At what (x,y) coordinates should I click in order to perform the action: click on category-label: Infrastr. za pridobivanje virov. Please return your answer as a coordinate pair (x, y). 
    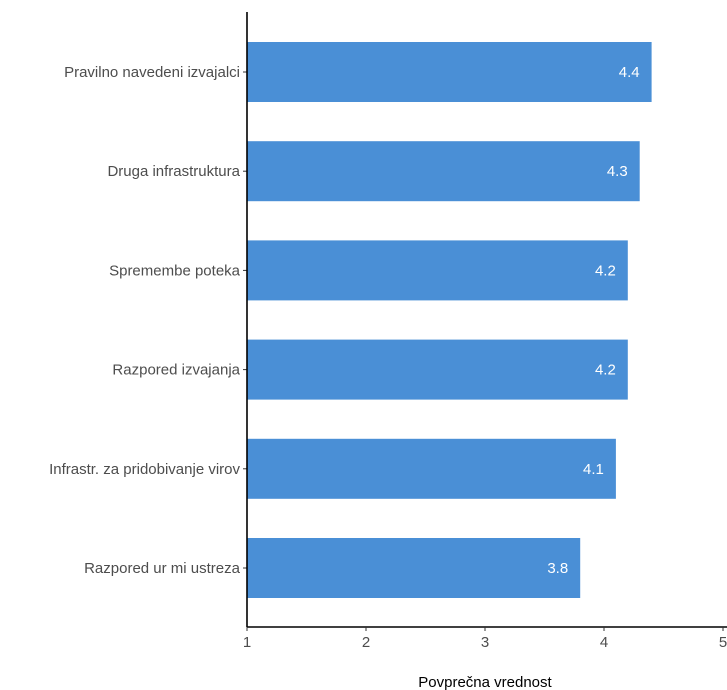
    Looking at the image, I should click on (144, 469).